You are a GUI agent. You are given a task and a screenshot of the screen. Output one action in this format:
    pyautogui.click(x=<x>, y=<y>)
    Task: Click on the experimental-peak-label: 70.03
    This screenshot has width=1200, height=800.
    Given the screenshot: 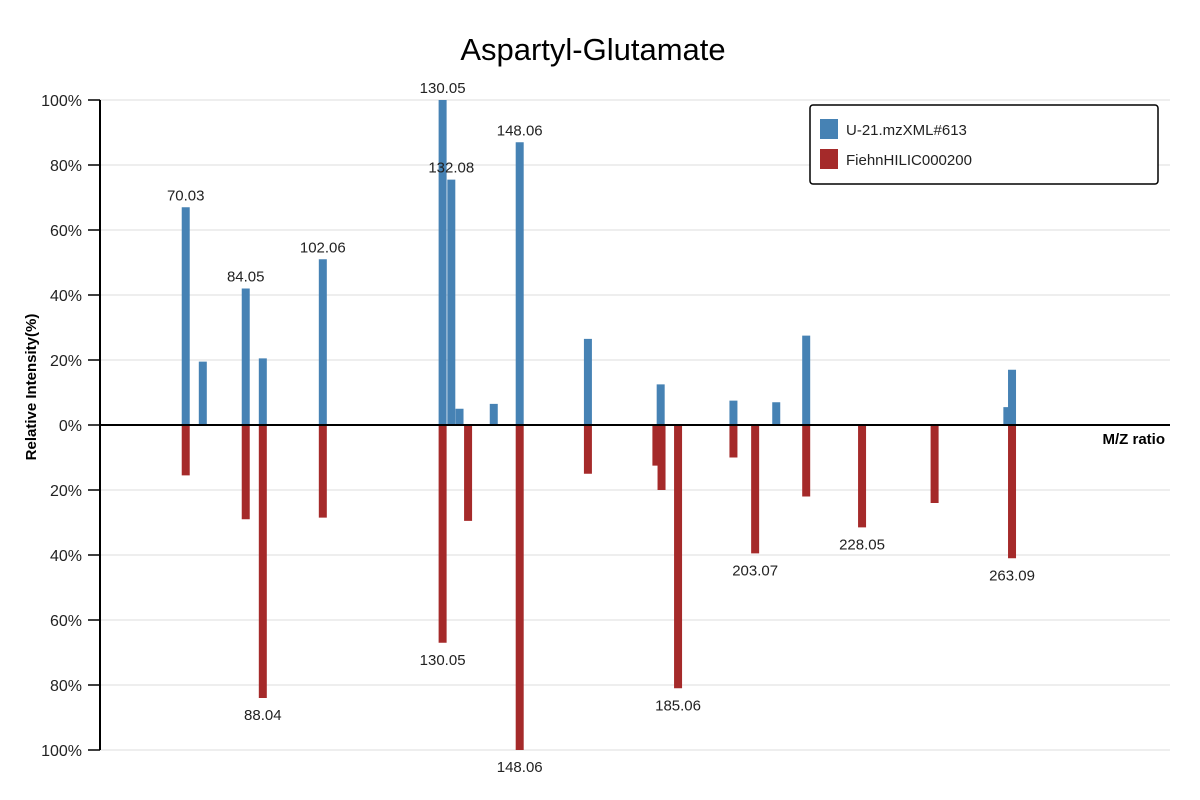 What is the action you would take?
    pyautogui.click(x=186, y=195)
    